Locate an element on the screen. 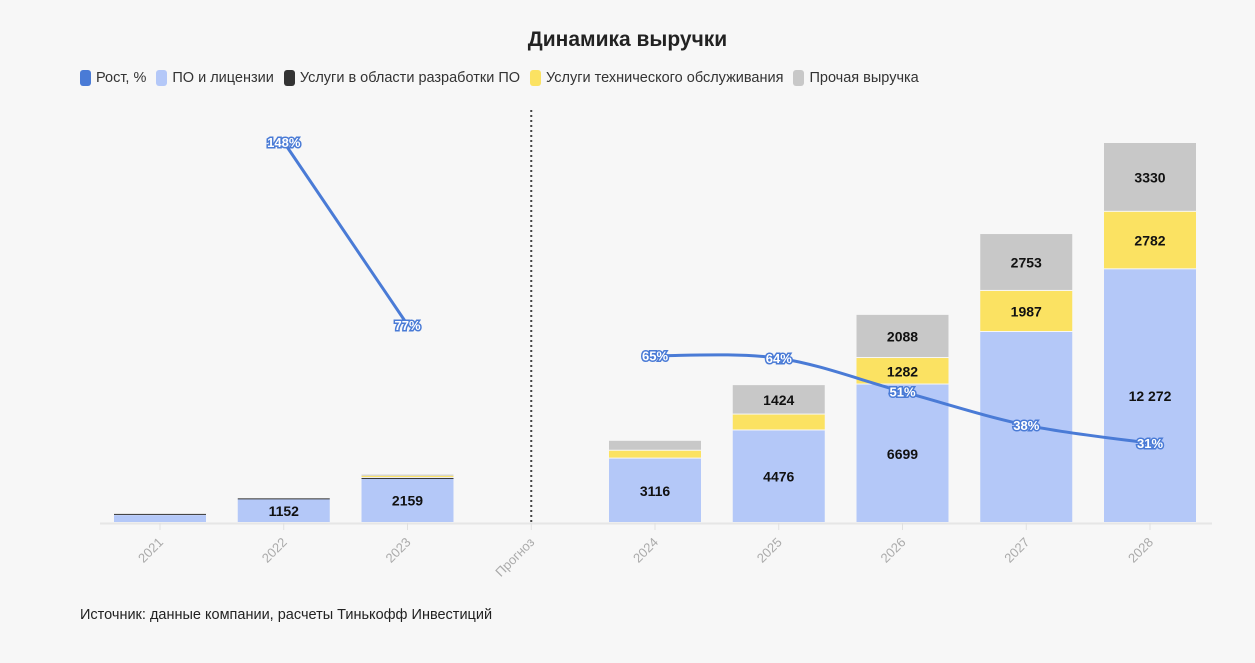  legend-label: Прочая выручка is located at coordinates (864, 78).